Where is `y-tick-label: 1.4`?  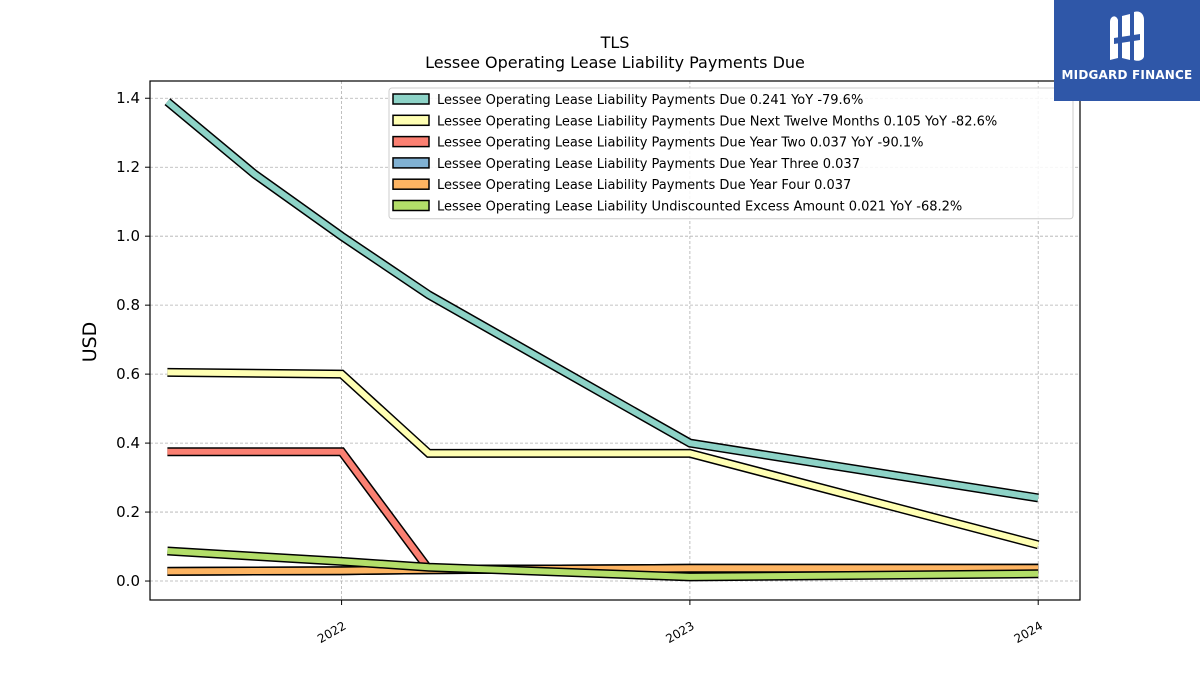 y-tick-label: 1.4 is located at coordinates (128, 98).